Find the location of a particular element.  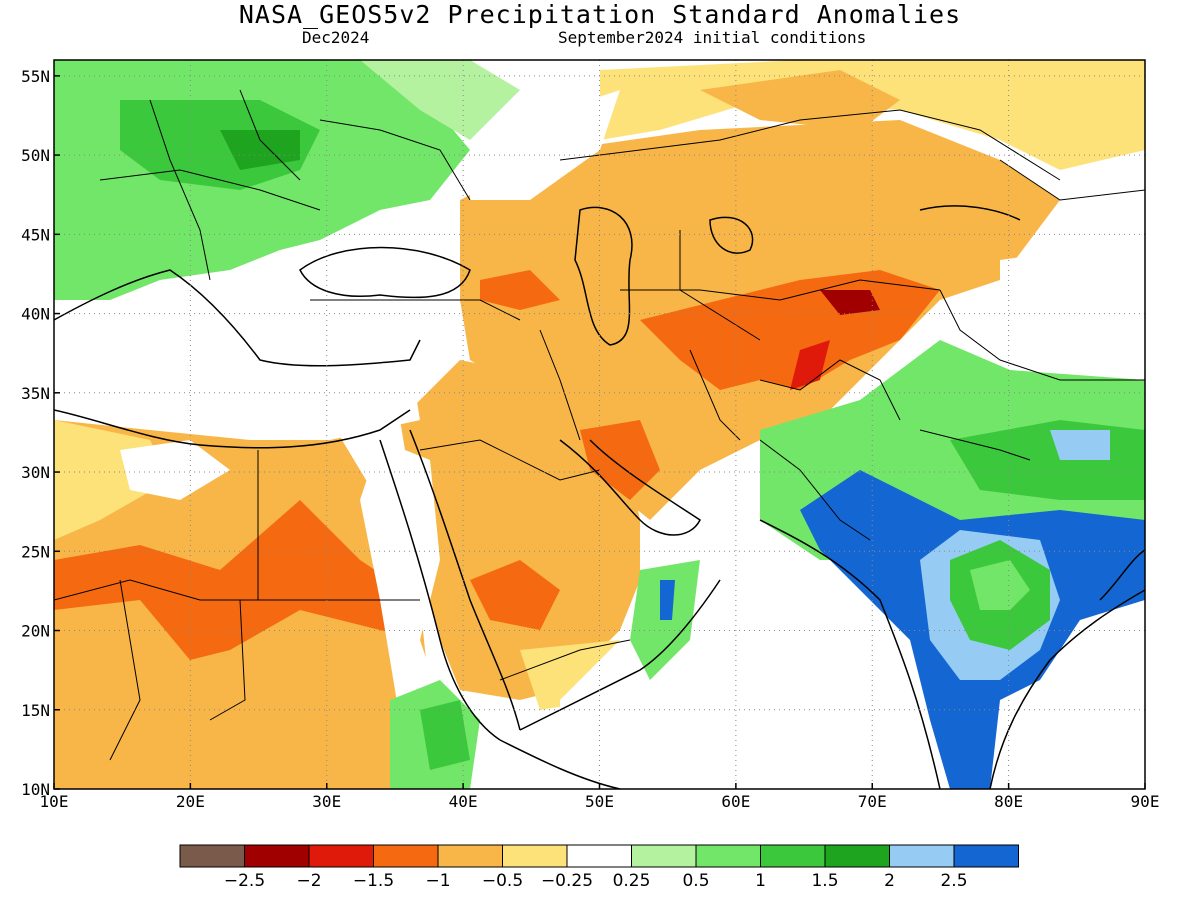

lat-axis: 10N 15N 20N 25N 30N 35N 40N 45N 50N 55N is located at coordinates (40, 433).